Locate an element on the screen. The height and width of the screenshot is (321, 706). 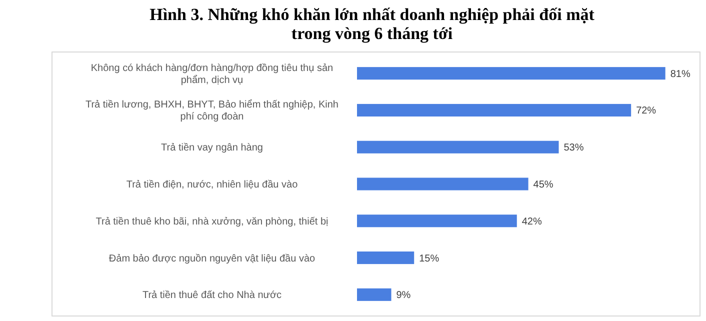
y-tick-label: Trả tiền thuê kho bãi, nhà xưởng, văn phòng, thiết bị is located at coordinates (212, 222).